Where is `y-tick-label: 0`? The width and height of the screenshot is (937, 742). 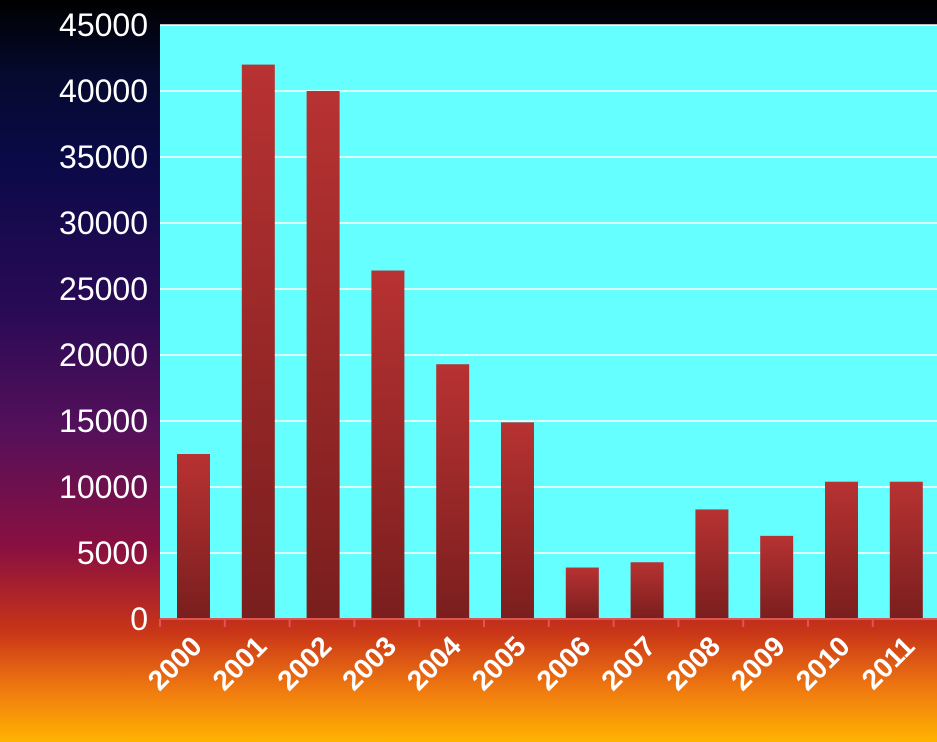 y-tick-label: 0 is located at coordinates (139, 619).